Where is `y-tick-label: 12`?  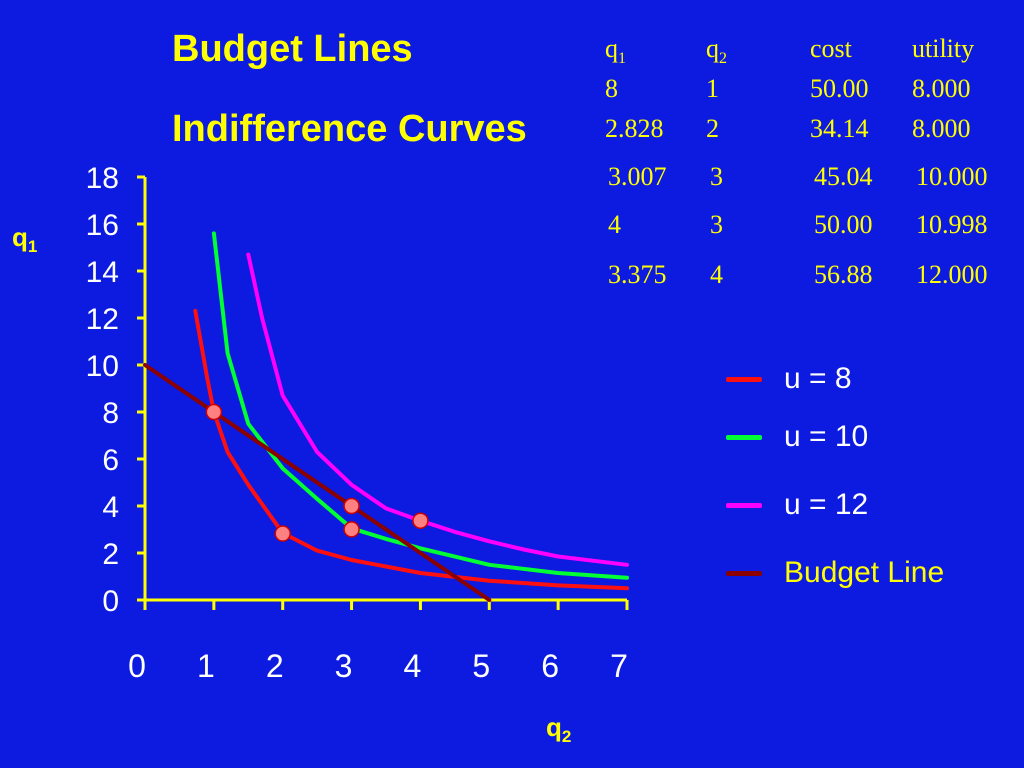
y-tick-label: 12 is located at coordinates (102, 319).